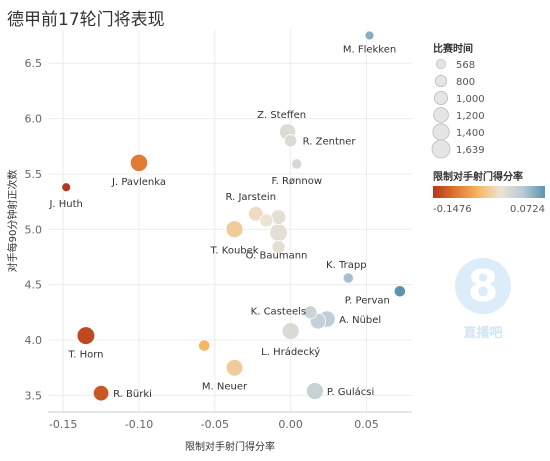 The width and height of the screenshot is (550, 461). Describe the element at coordinates (470, 99) in the screenshot. I see `size-legend-label: 1,000` at that location.